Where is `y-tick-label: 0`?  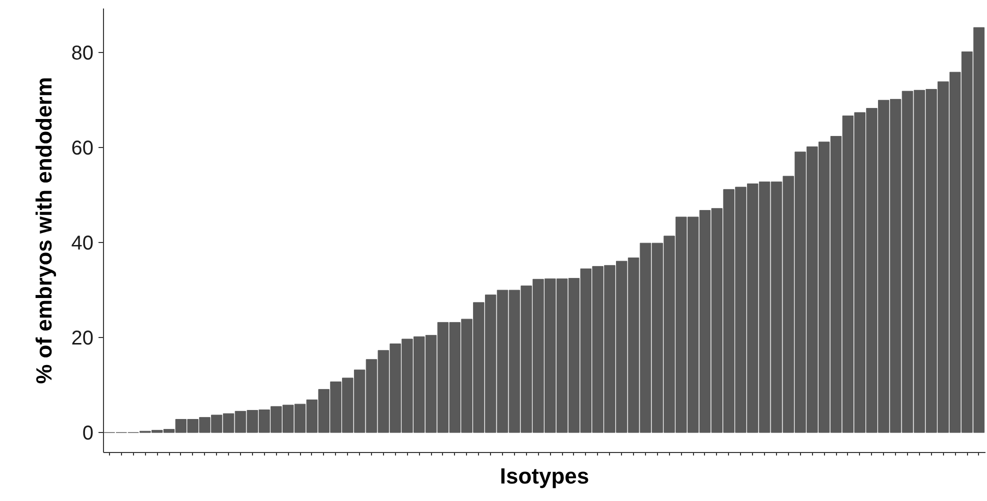 y-tick-label: 0 is located at coordinates (88, 433).